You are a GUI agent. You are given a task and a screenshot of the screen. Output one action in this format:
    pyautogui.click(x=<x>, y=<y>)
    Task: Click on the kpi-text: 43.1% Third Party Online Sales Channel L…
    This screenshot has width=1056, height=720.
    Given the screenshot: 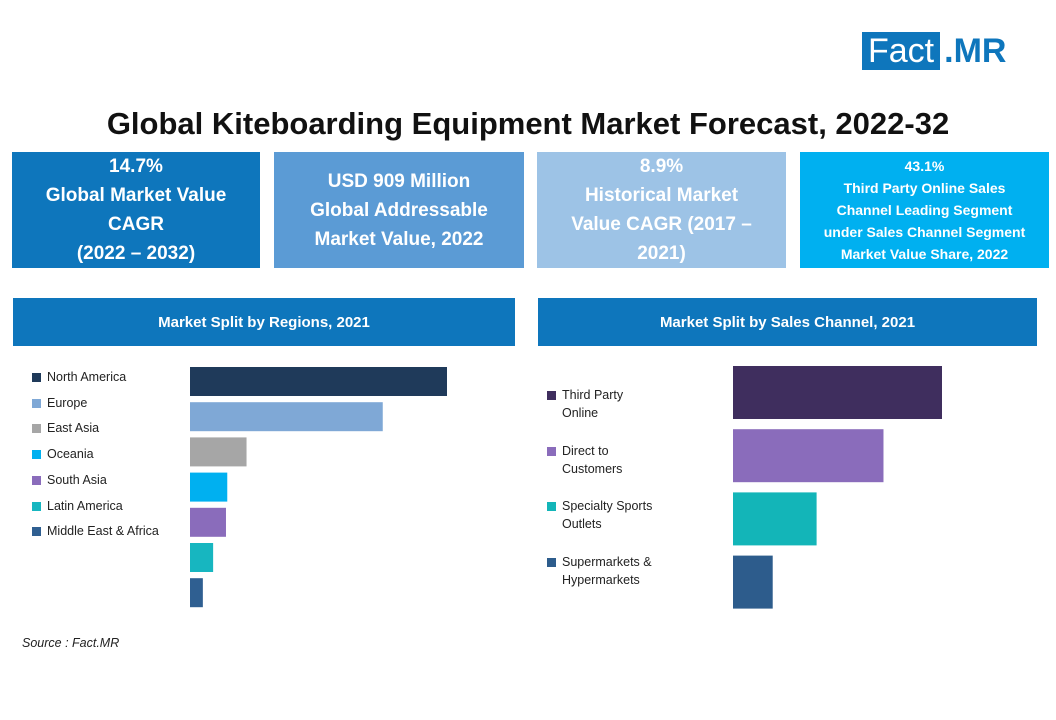 What is the action you would take?
    pyautogui.click(x=924, y=210)
    